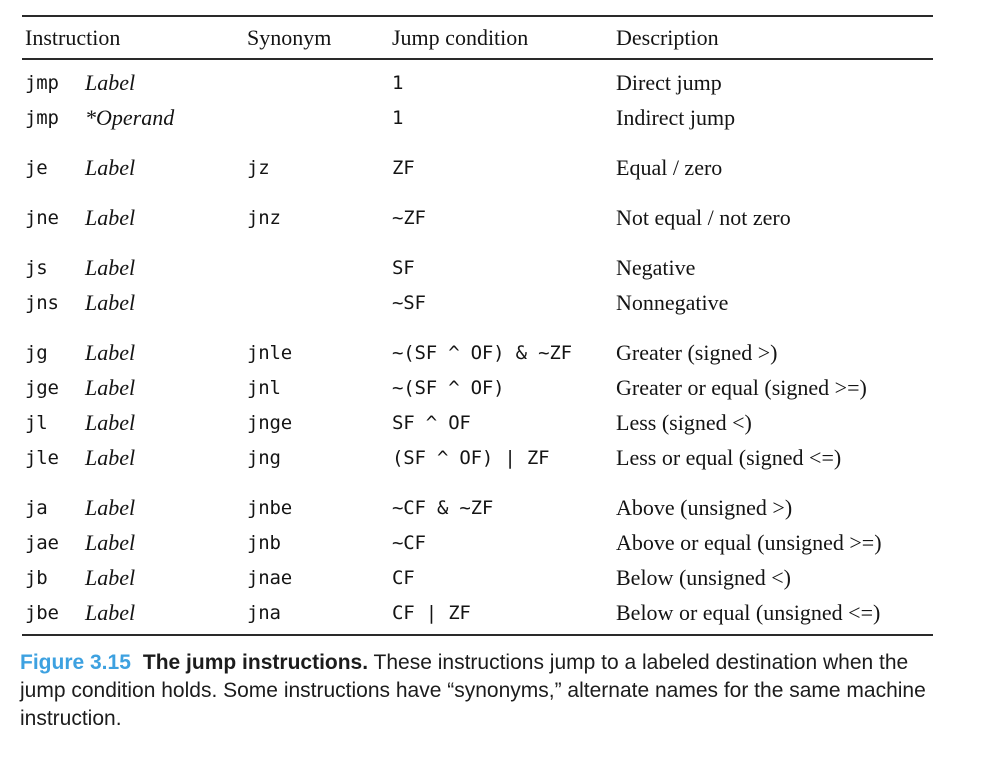 This screenshot has height=760, width=990. What do you see at coordinates (258, 167) in the screenshot?
I see `synonym: jz` at bounding box center [258, 167].